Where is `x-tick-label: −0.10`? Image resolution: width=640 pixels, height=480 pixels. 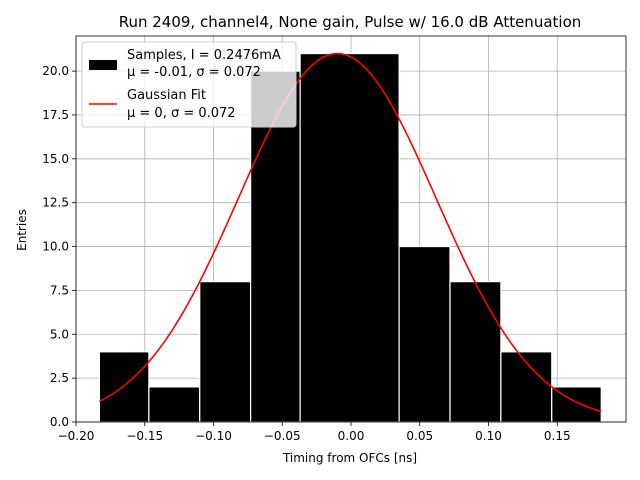 x-tick-label: −0.10 is located at coordinates (213, 436).